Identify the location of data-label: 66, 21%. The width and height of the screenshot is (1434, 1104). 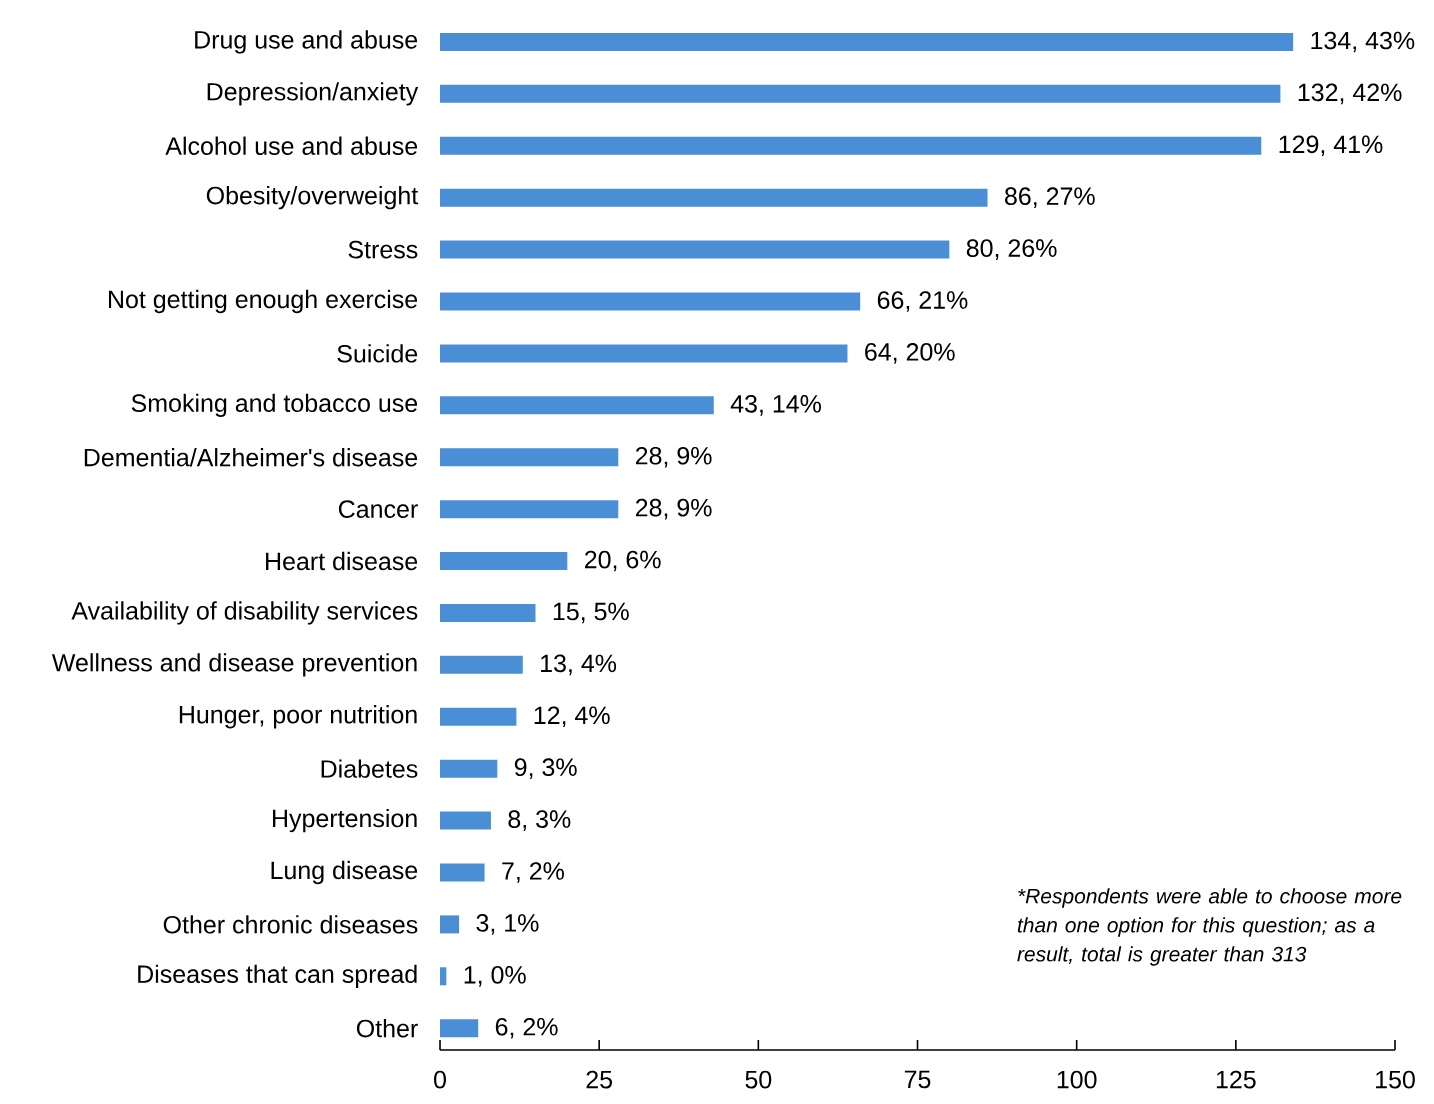
(922, 301).